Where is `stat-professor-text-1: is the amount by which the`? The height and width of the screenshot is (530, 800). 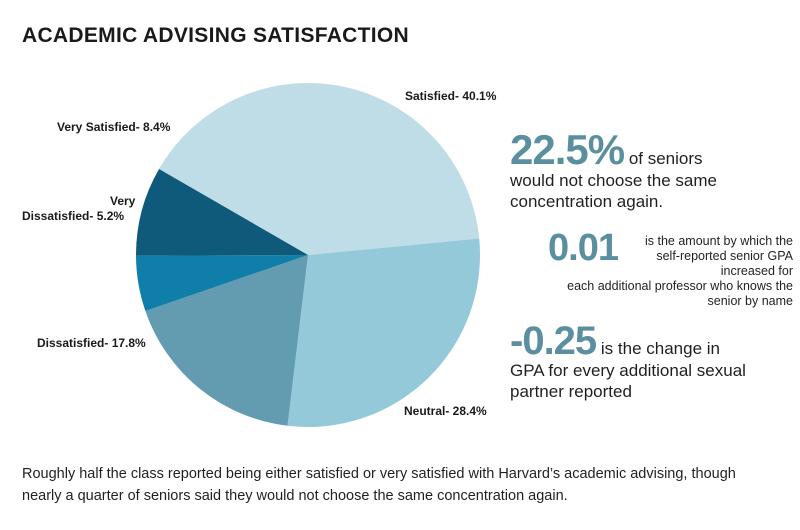
stat-professor-text-1: is the amount by which the is located at coordinates (719, 241).